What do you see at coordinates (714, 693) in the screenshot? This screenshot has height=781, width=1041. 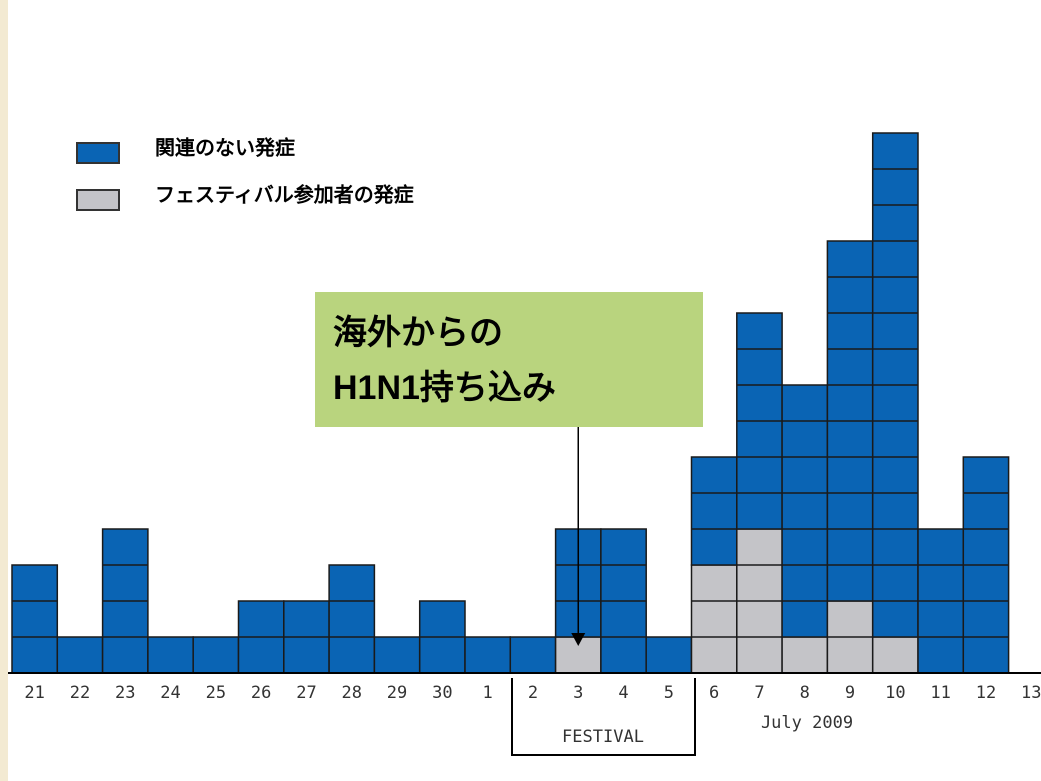 I see `x-tick-label: 6` at bounding box center [714, 693].